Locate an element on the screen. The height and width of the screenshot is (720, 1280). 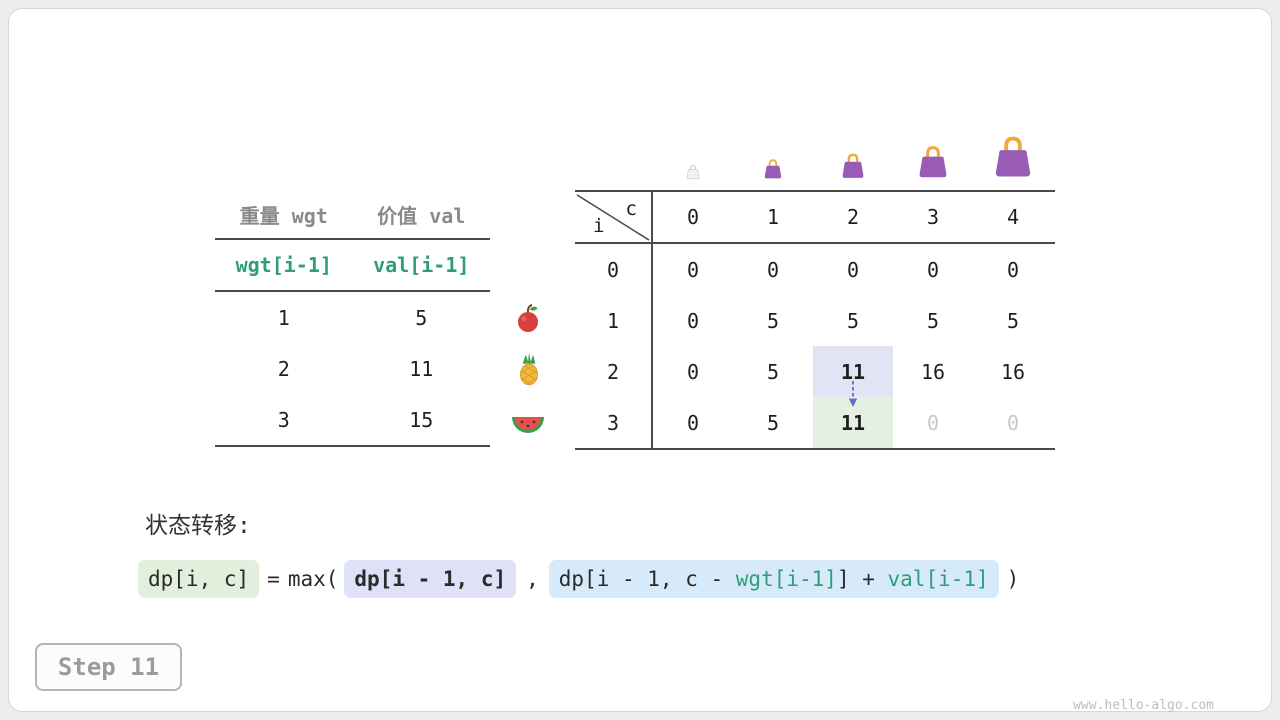
dp-col-header: 3 is located at coordinates (933, 217).